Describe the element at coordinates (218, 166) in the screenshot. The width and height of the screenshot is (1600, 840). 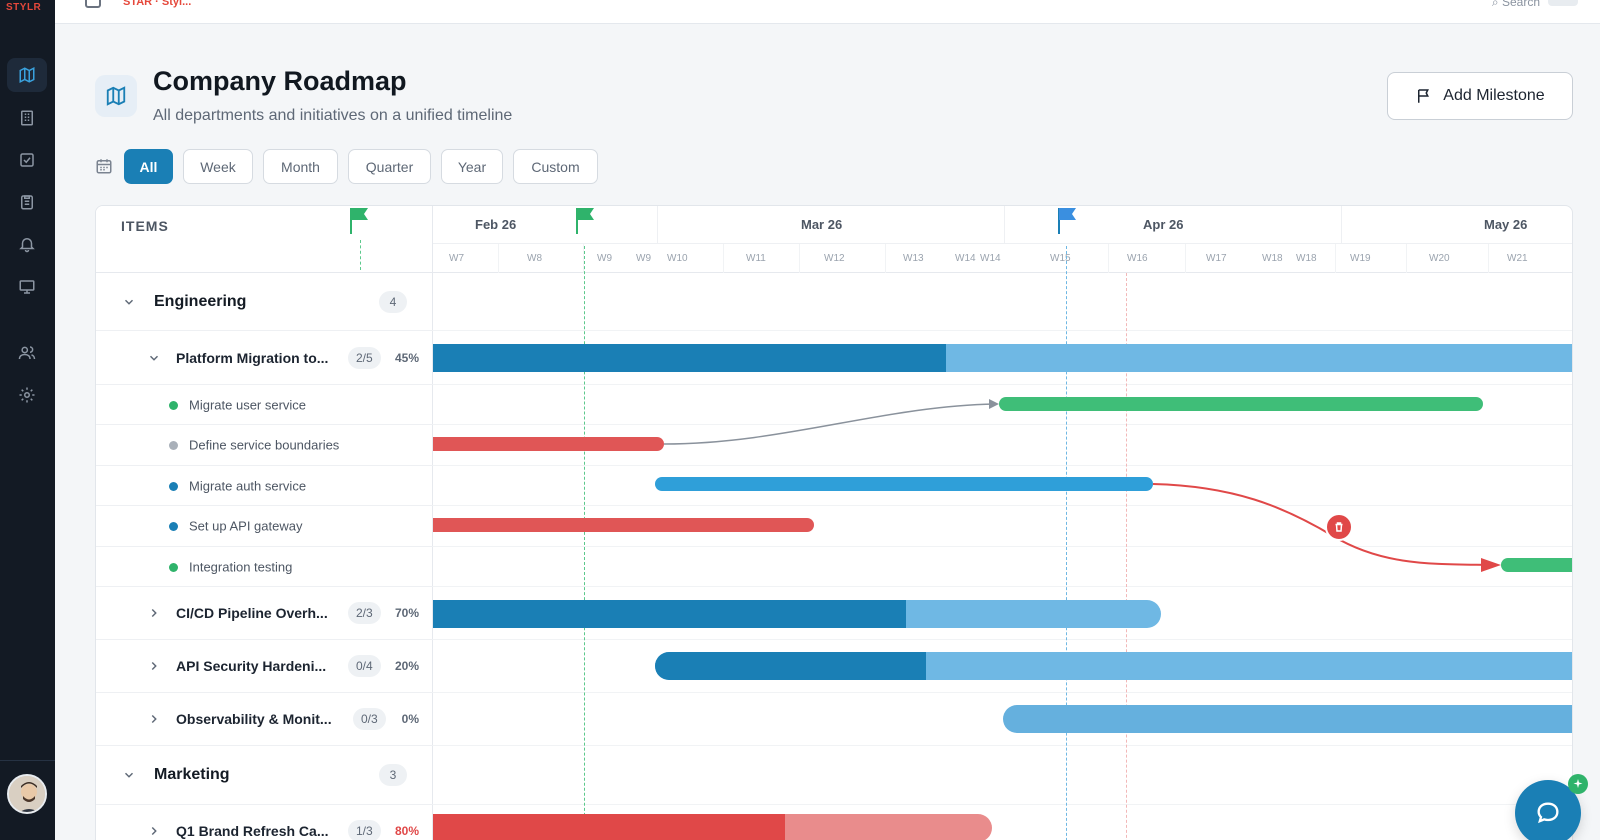
I see `filter-week: Week` at that location.